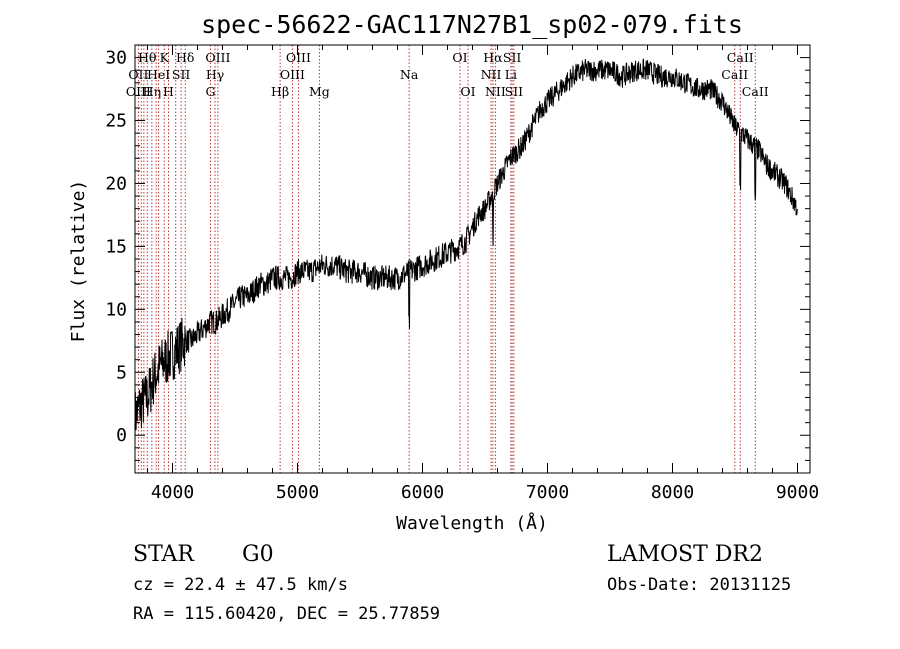  What do you see at coordinates (168, 91) in the screenshot?
I see `line-label: H` at bounding box center [168, 91].